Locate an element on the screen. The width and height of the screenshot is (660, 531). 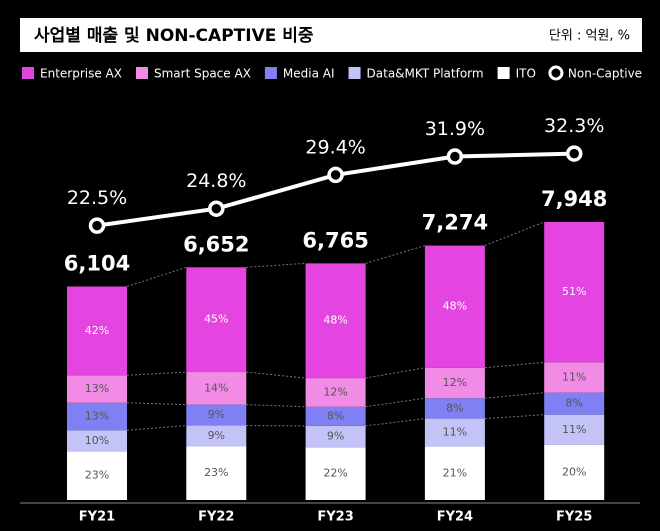
line-label: 22.5% is located at coordinates (97, 198).